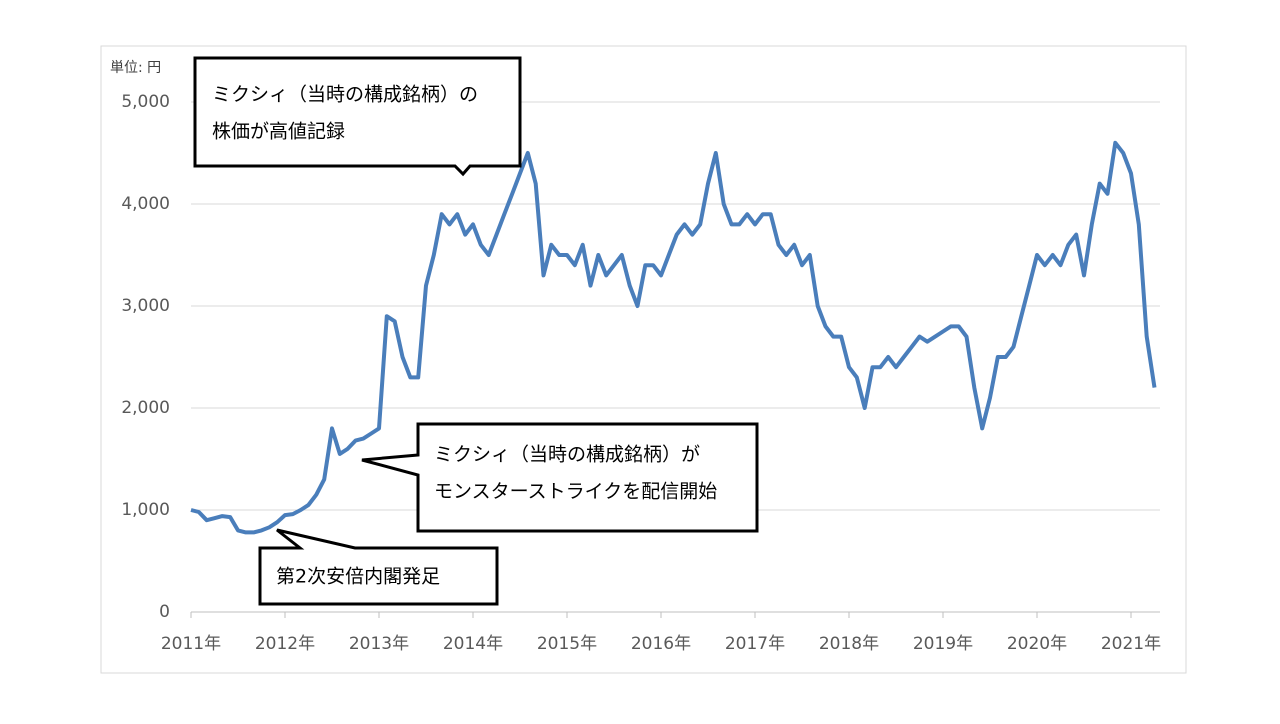 This screenshot has width=1280, height=724. What do you see at coordinates (164, 612) in the screenshot?
I see `y-tick-label: 0` at bounding box center [164, 612].